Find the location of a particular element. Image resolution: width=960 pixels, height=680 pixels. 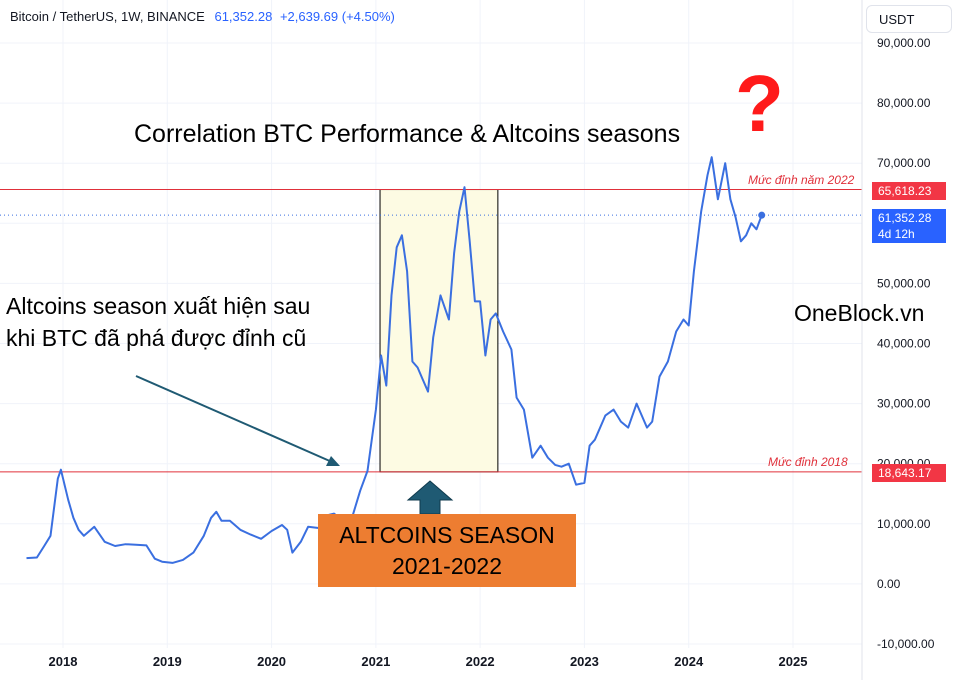

annotation-note-line1: Altcoins season xuất hiện sau is located at coordinates (158, 306).